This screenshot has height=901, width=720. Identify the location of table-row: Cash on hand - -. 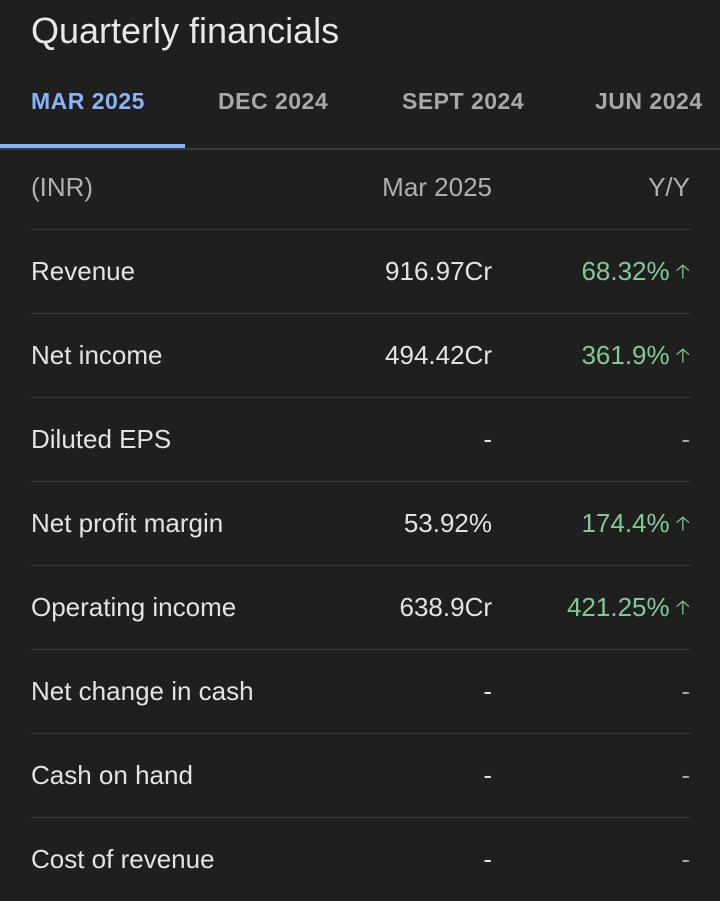
(360, 776).